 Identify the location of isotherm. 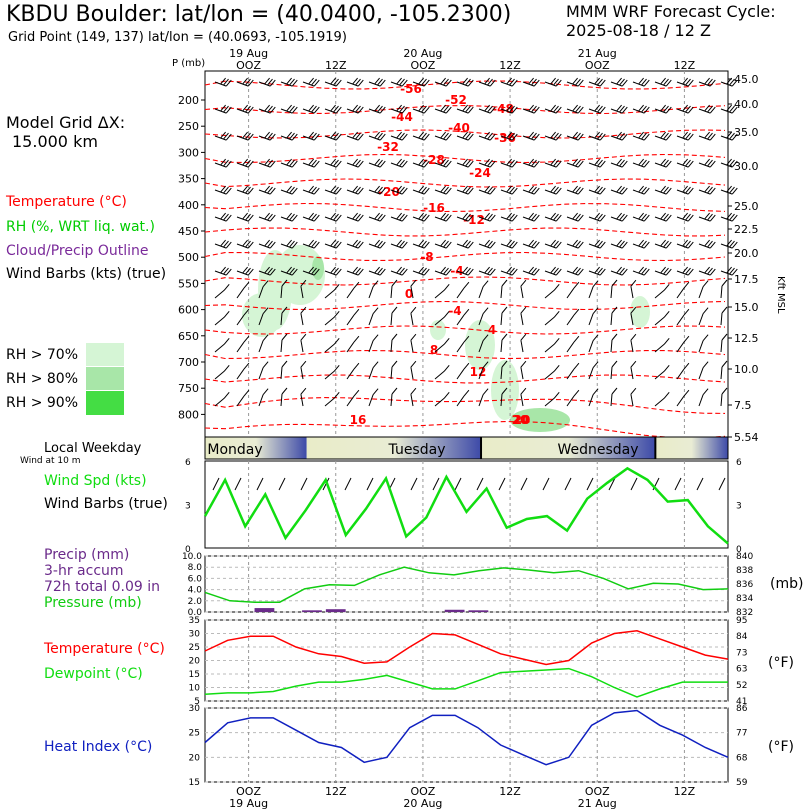
(465, 134).